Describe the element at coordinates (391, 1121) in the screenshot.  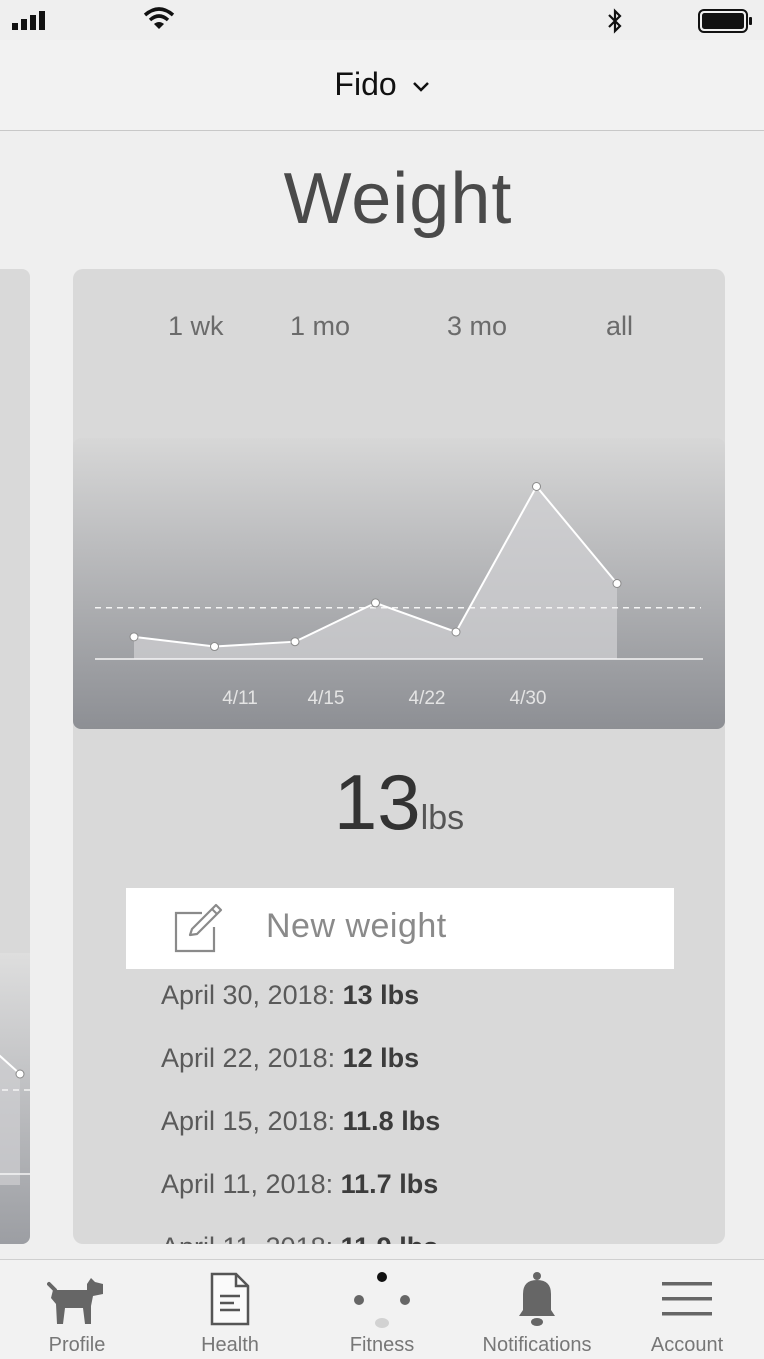
I see `log-value: 11.8 lbs` at that location.